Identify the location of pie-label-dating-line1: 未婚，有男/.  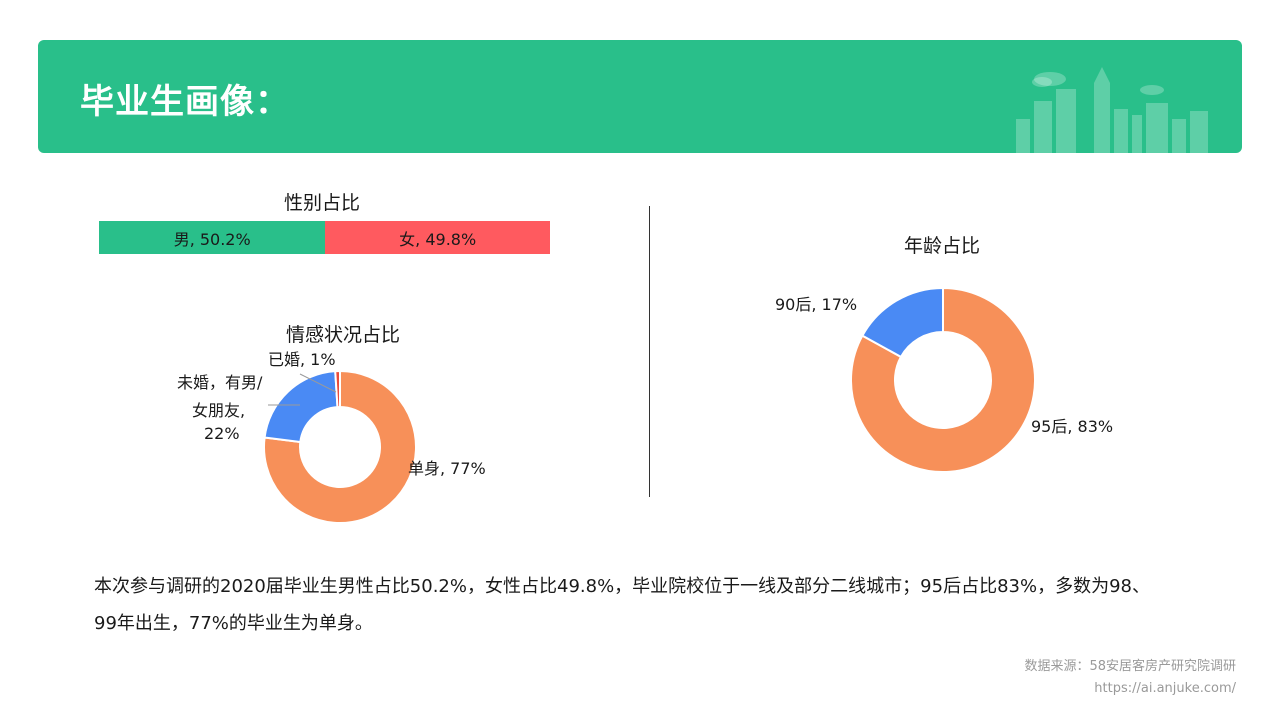
(220, 382).